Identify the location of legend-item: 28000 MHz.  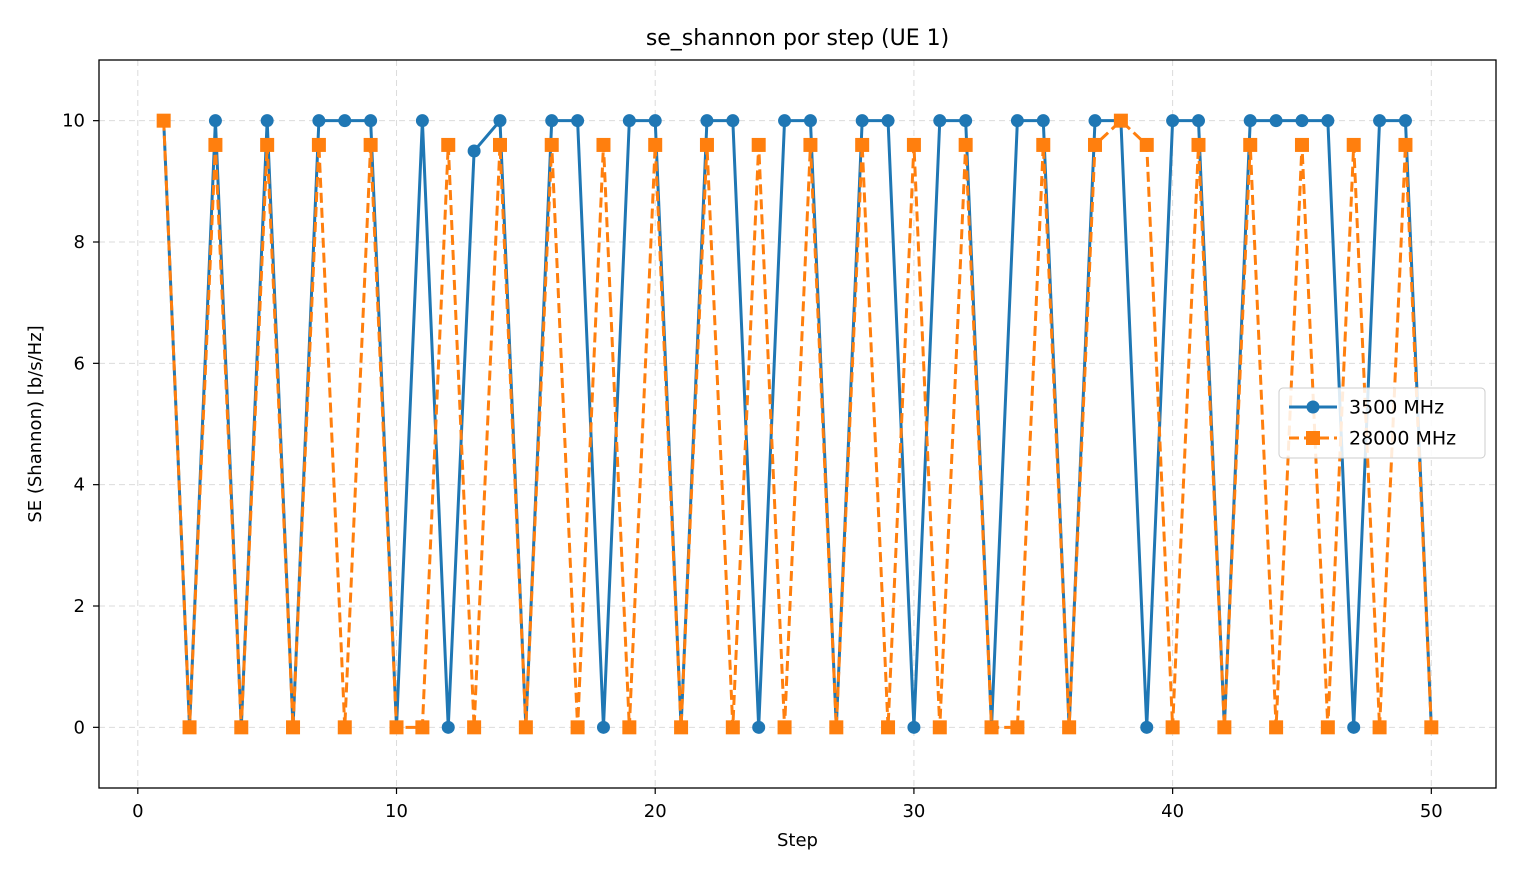
(1372, 439).